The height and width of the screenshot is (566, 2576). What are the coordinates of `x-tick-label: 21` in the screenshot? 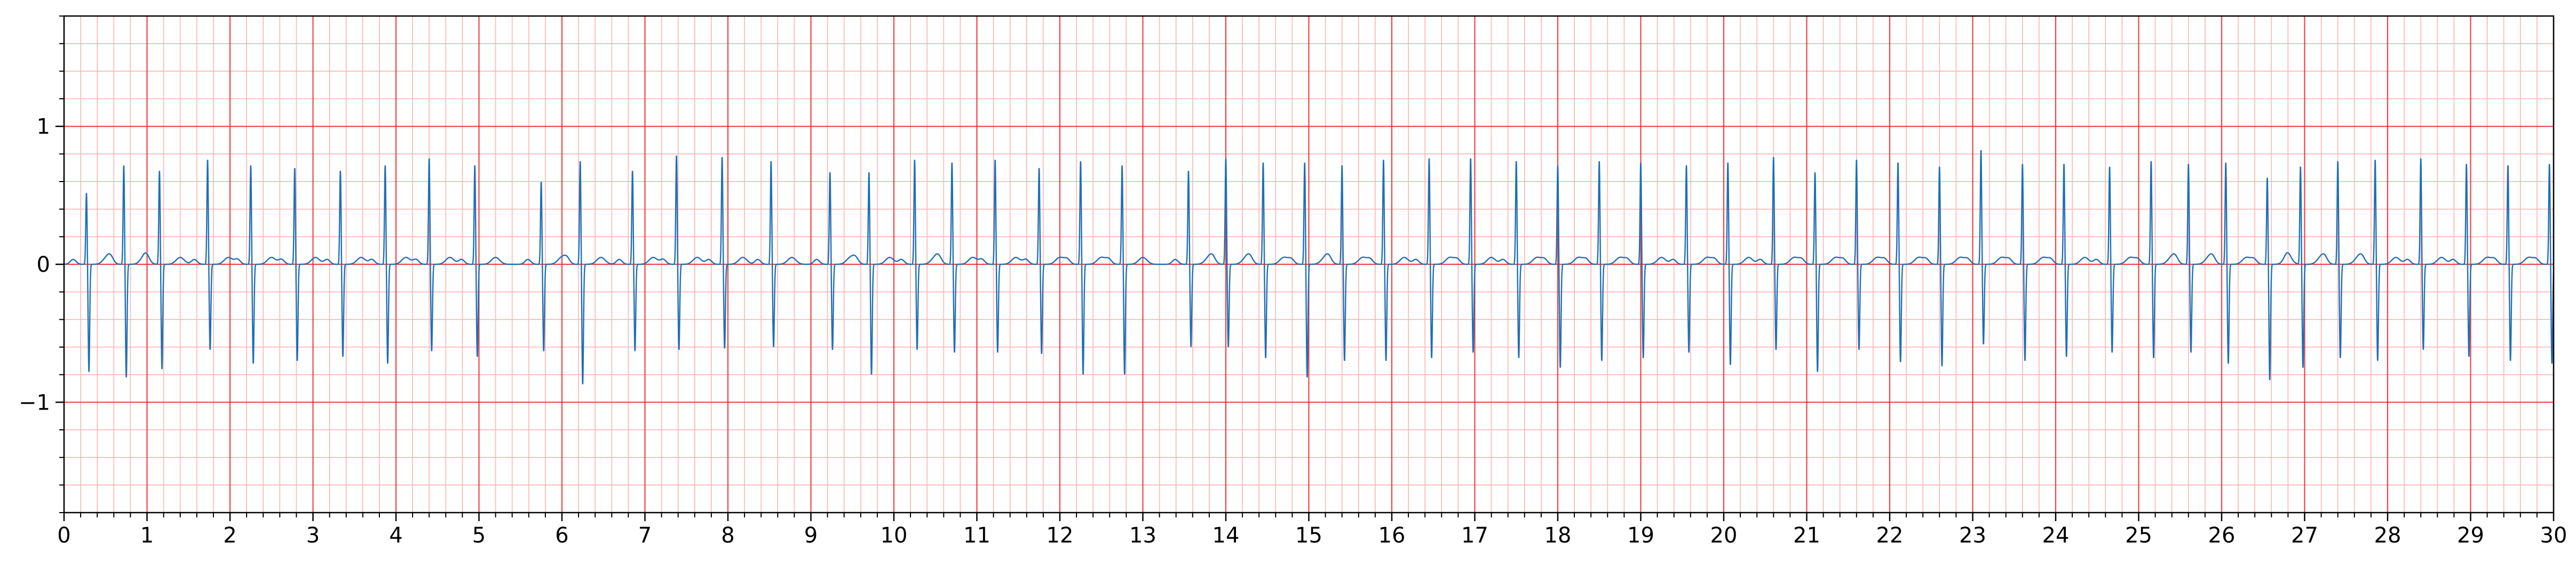 It's located at (1806, 535).